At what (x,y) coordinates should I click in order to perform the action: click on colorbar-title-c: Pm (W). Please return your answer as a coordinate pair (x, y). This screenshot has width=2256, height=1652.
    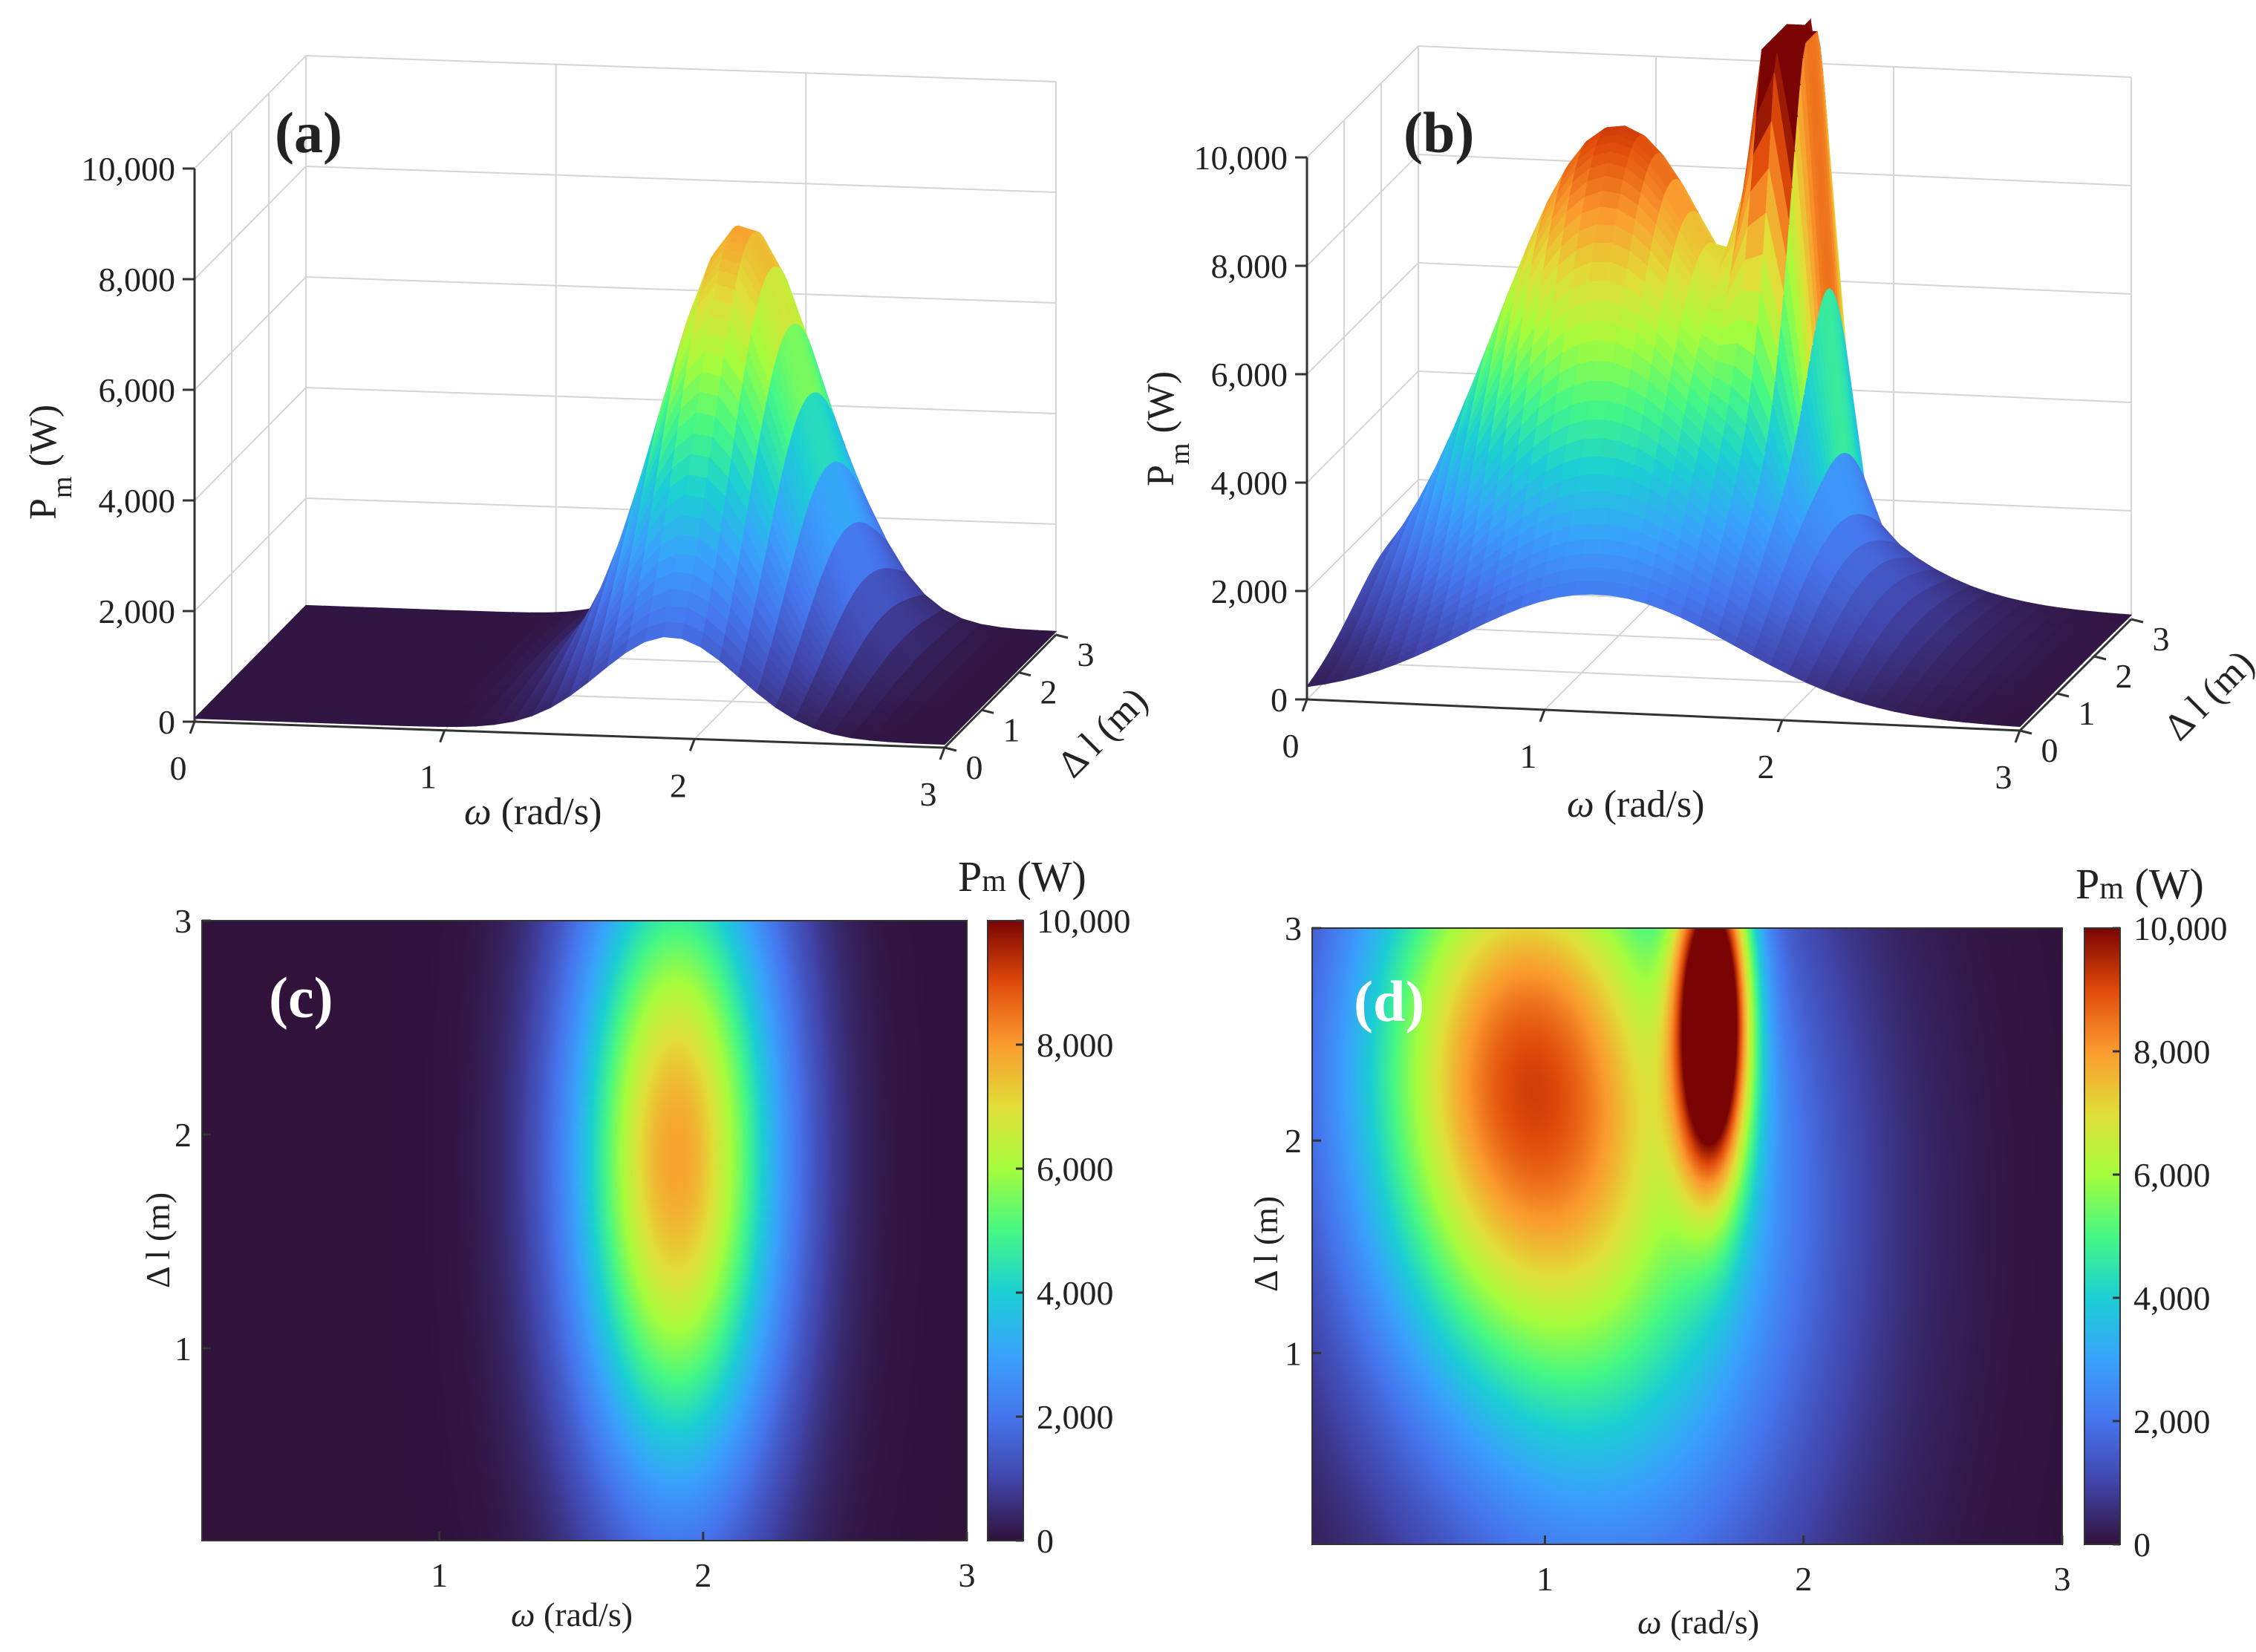
    Looking at the image, I should click on (1022, 876).